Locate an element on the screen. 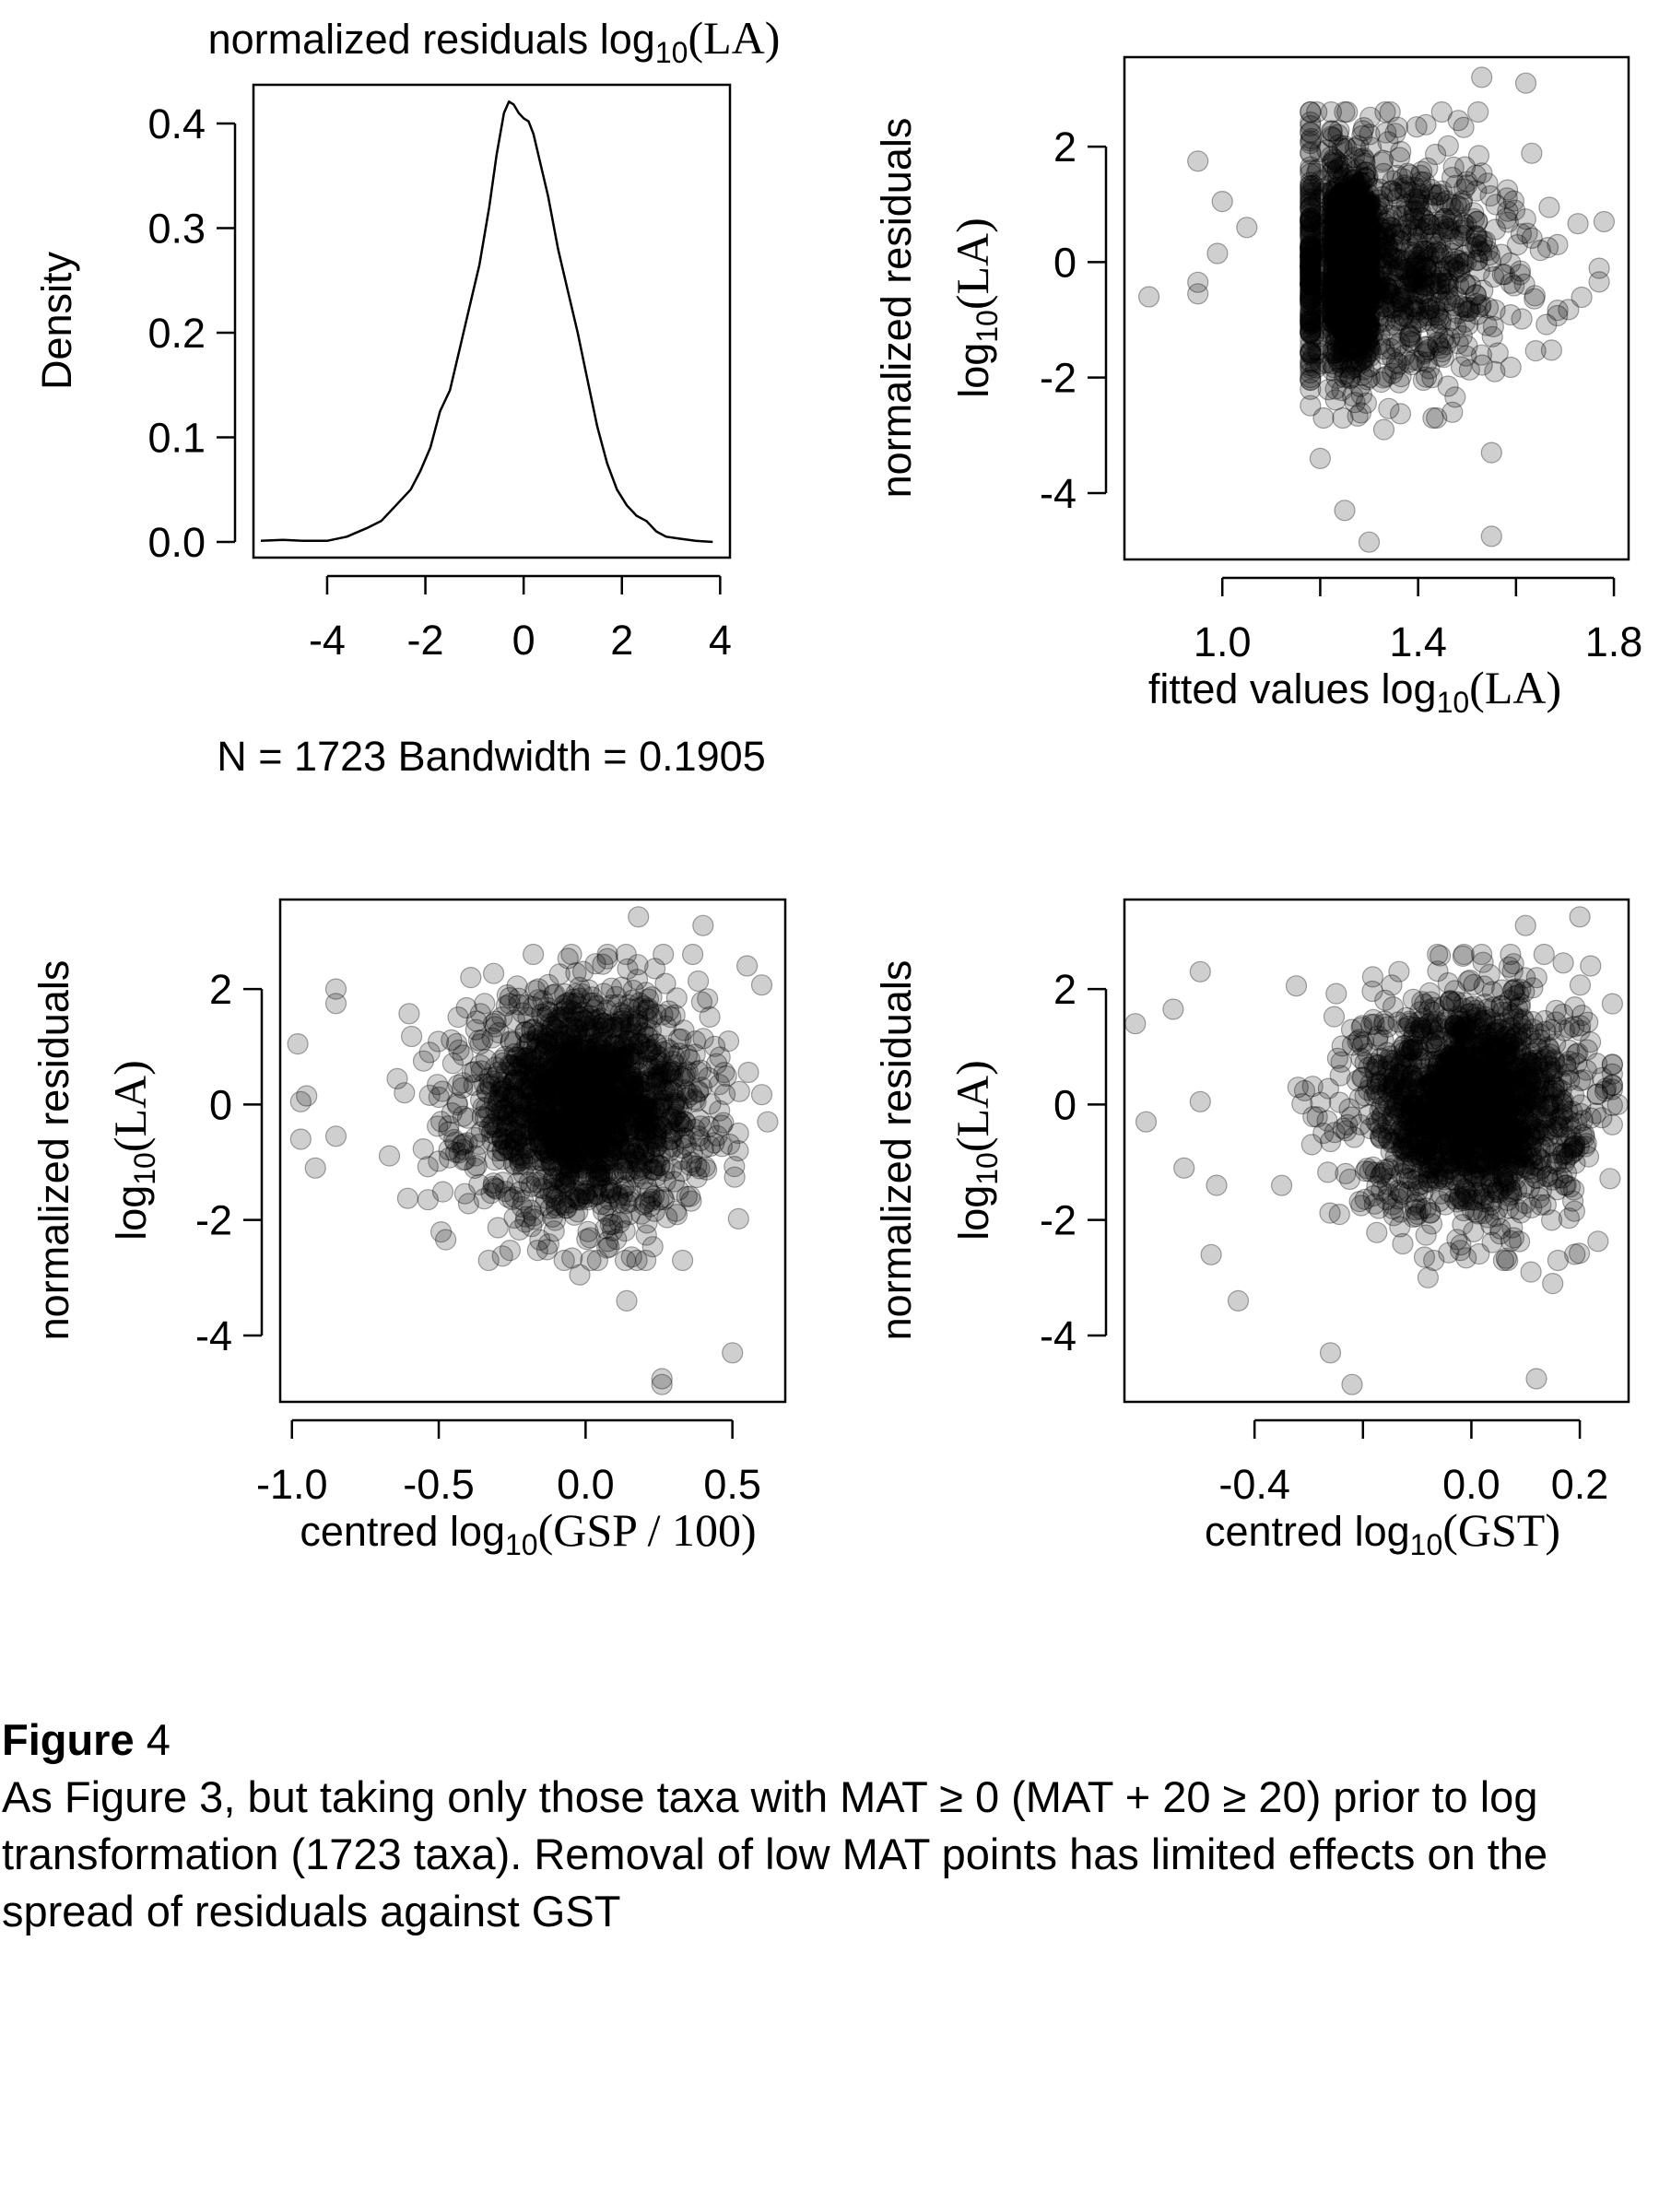 The image size is (1659, 2212). gsp-y-tick-label: -4 is located at coordinates (213, 1335).